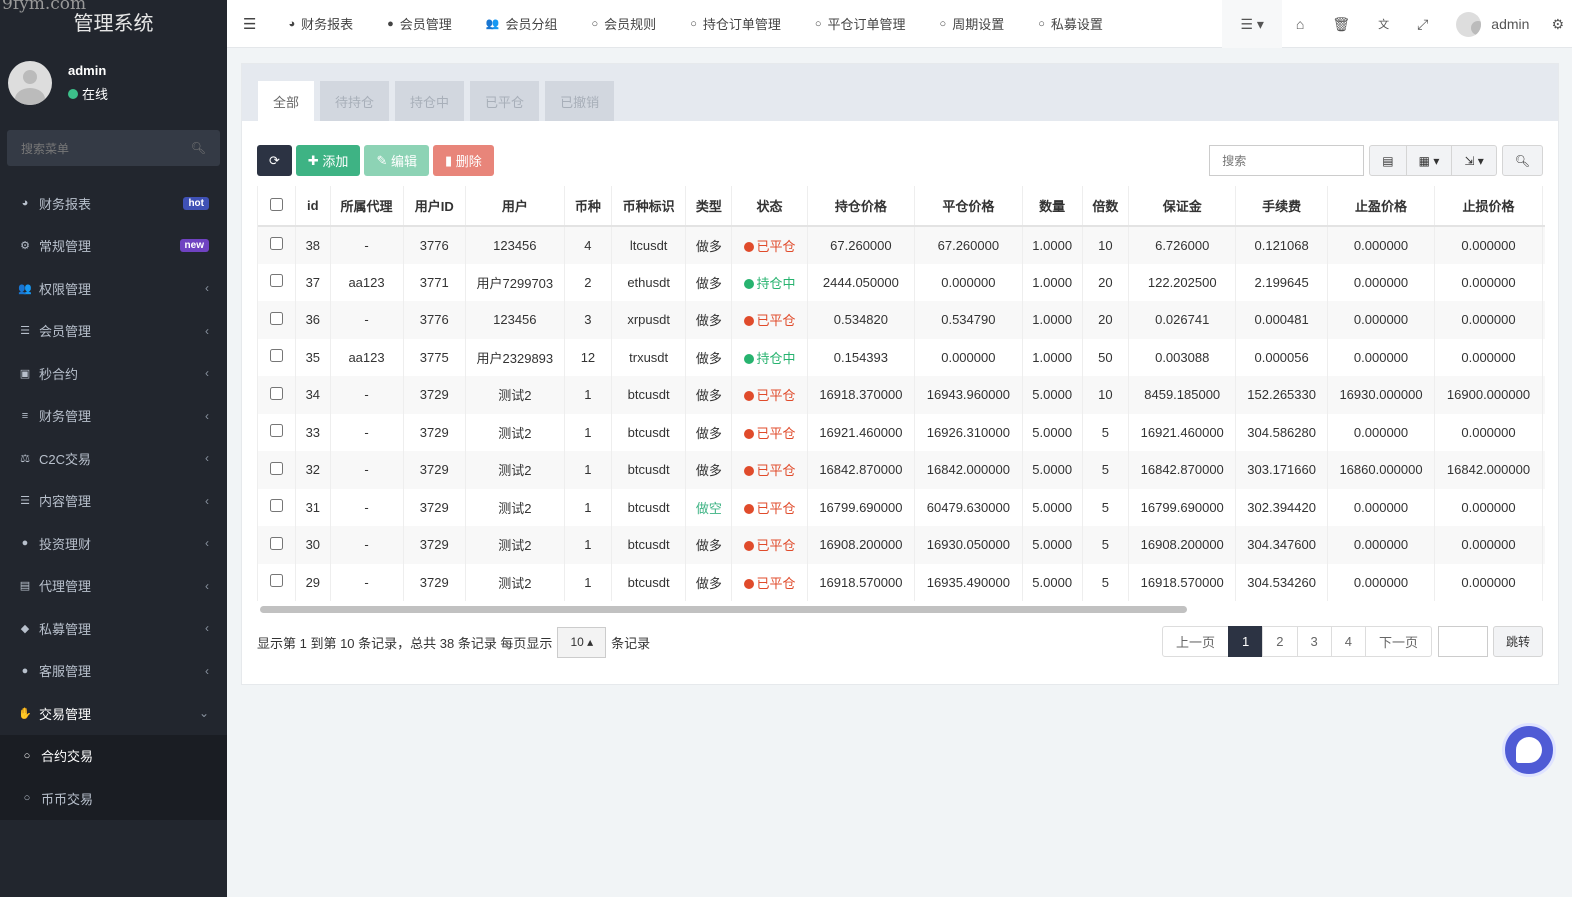 Image resolution: width=1572 pixels, height=897 pixels. Describe the element at coordinates (1543, 206) in the screenshot. I see `column-header: 创建时间` at that location.